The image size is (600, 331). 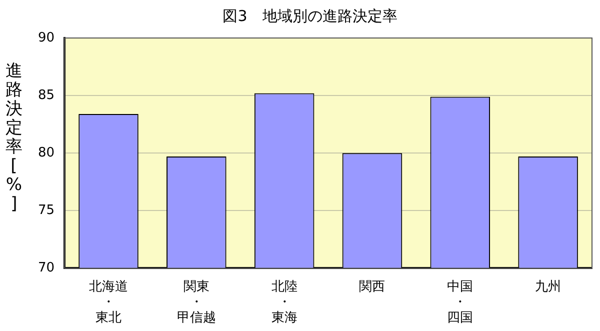 I want to click on x-tick-label: 関西, so click(x=372, y=286).